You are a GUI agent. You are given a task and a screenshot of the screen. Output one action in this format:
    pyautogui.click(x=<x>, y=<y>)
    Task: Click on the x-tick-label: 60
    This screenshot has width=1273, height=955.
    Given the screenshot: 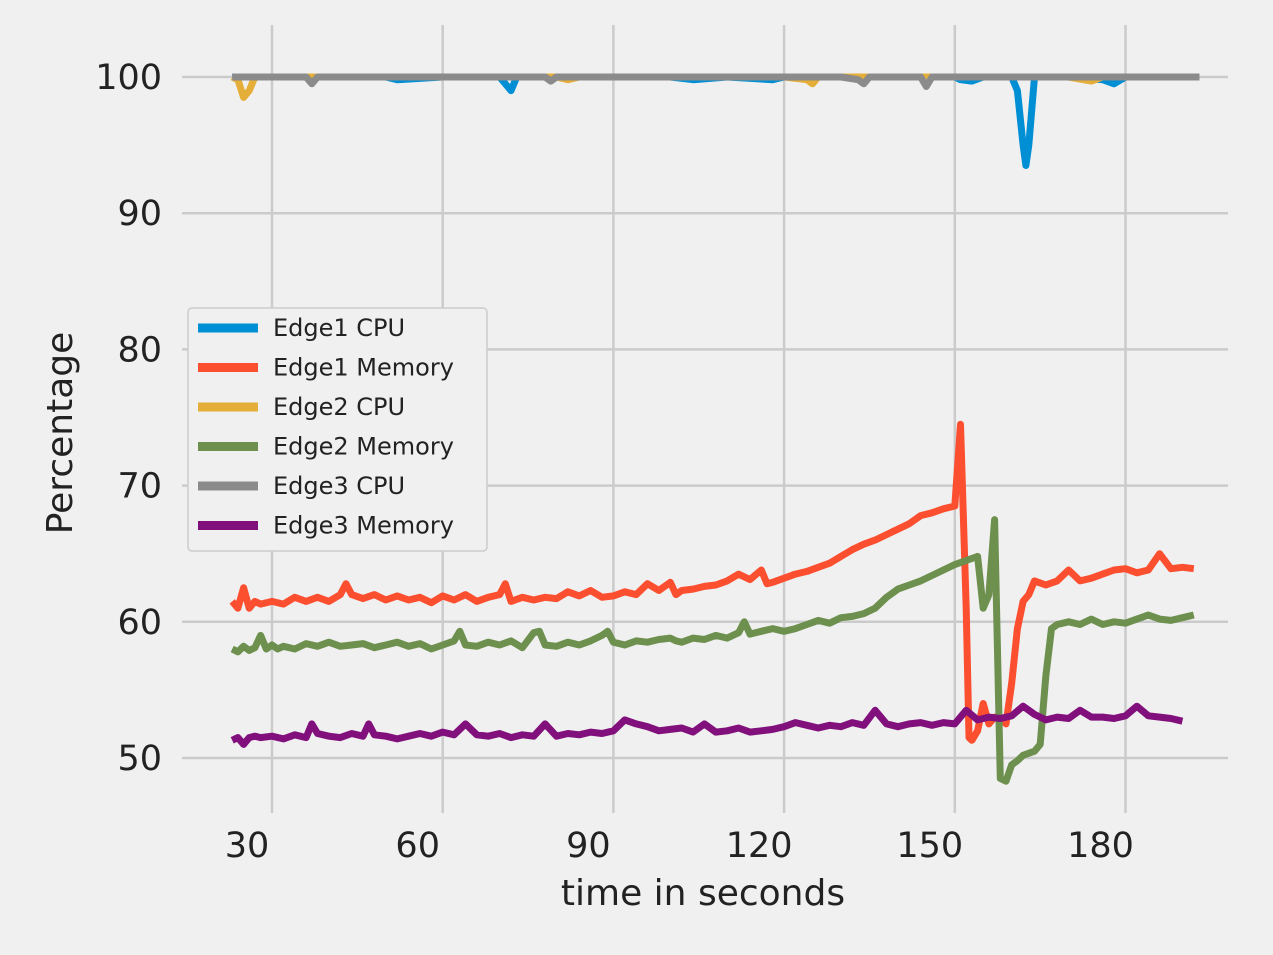 What is the action you would take?
    pyautogui.click(x=417, y=846)
    